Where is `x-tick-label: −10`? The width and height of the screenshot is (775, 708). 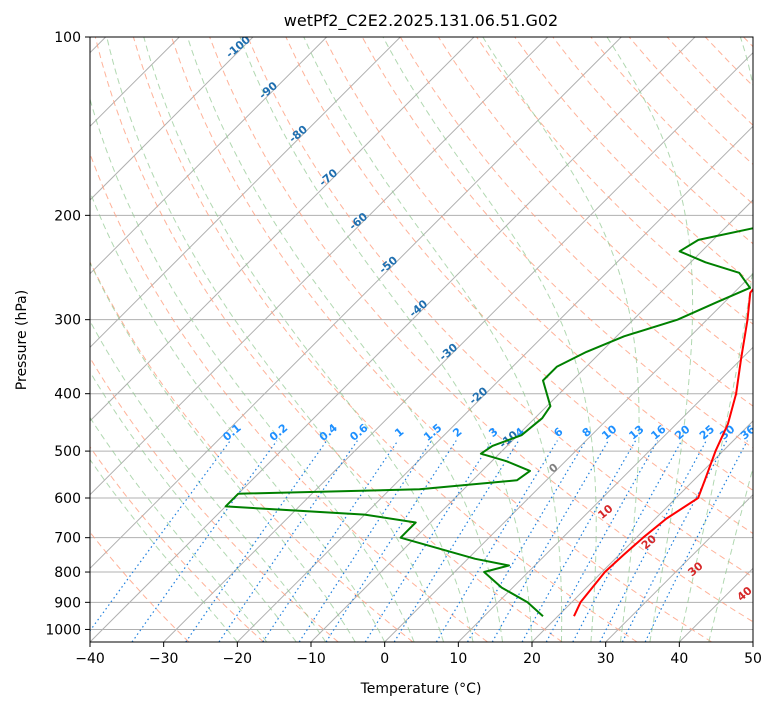
x-tick-label: −10 is located at coordinates (311, 659).